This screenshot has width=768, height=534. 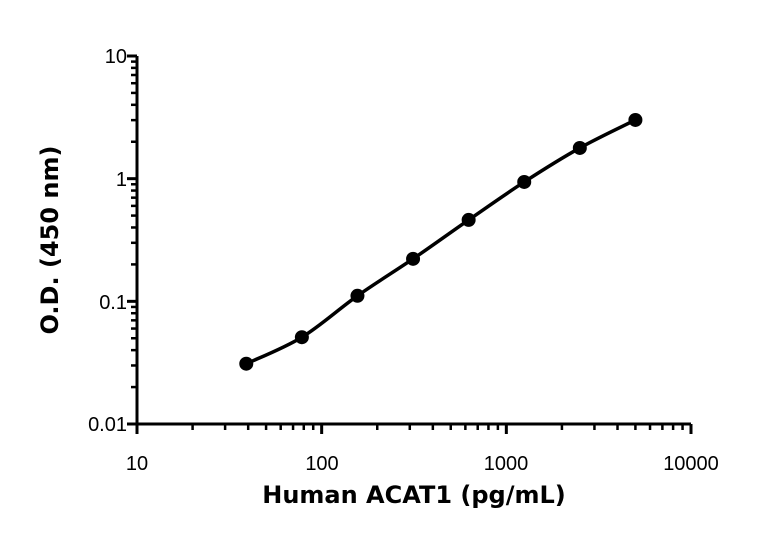 What do you see at coordinates (691, 464) in the screenshot?
I see `x-tick-label: 10000` at bounding box center [691, 464].